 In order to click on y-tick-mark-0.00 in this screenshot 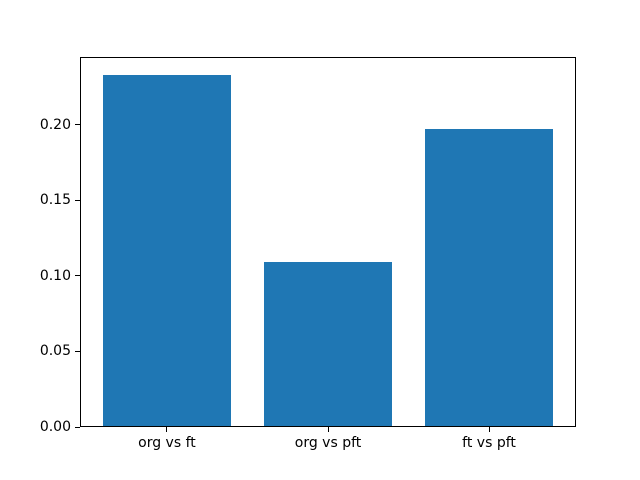, I will do `click(77, 427)`.